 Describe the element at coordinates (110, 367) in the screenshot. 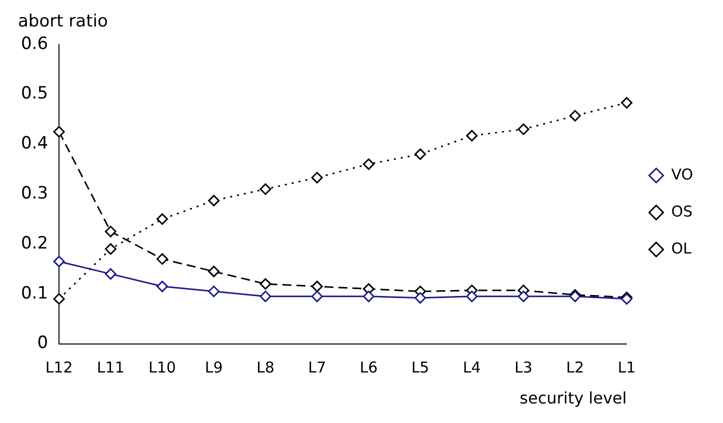

I see `x-tick-label: L11` at that location.